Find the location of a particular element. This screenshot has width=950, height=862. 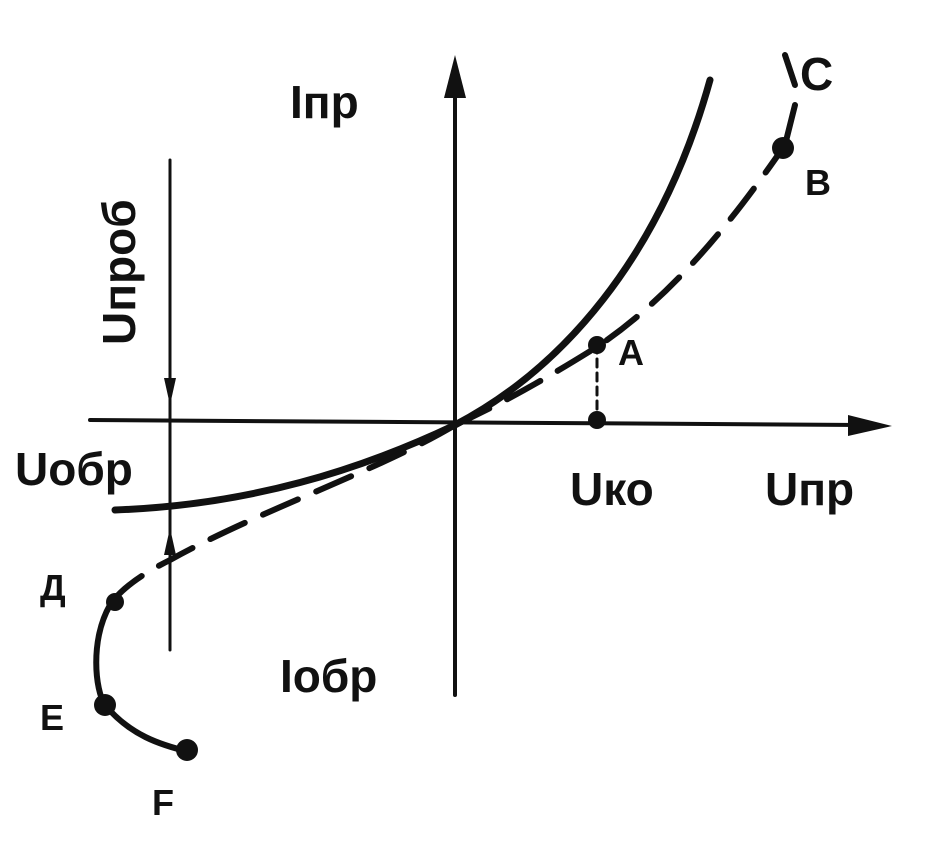

point-a is located at coordinates (597, 345).